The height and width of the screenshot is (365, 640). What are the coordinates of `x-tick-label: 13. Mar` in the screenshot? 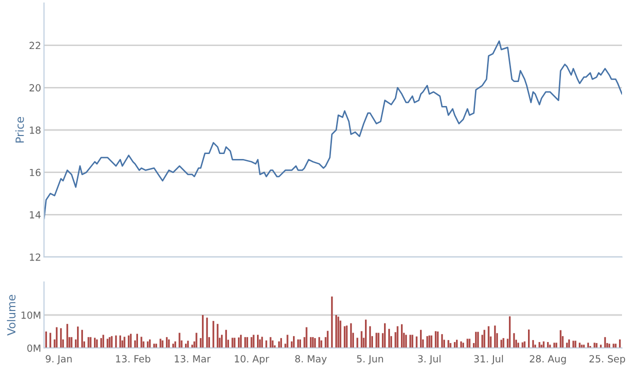 It's located at (192, 358).